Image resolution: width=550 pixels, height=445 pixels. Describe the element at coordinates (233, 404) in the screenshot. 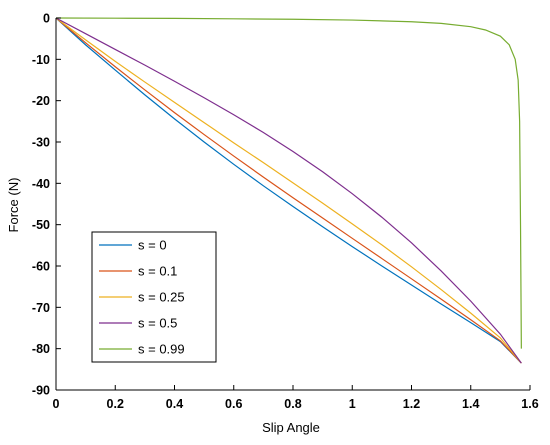

I see `x-tick-label: 0.6` at that location.